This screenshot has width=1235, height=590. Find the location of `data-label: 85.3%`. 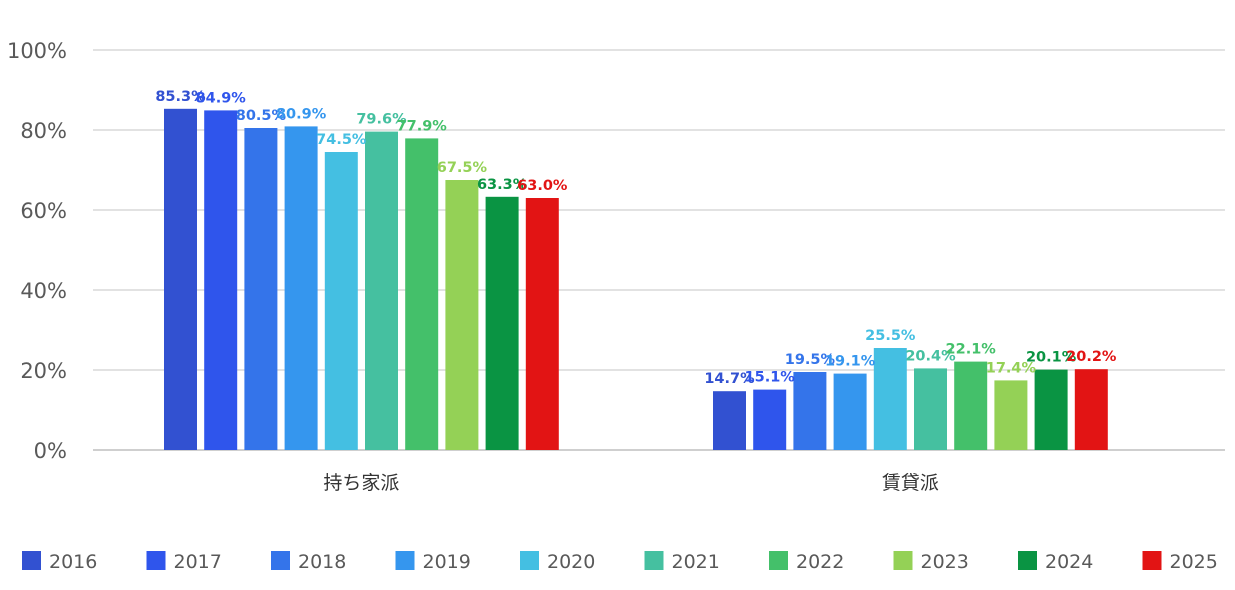

data-label: 85.3% is located at coordinates (180, 97).